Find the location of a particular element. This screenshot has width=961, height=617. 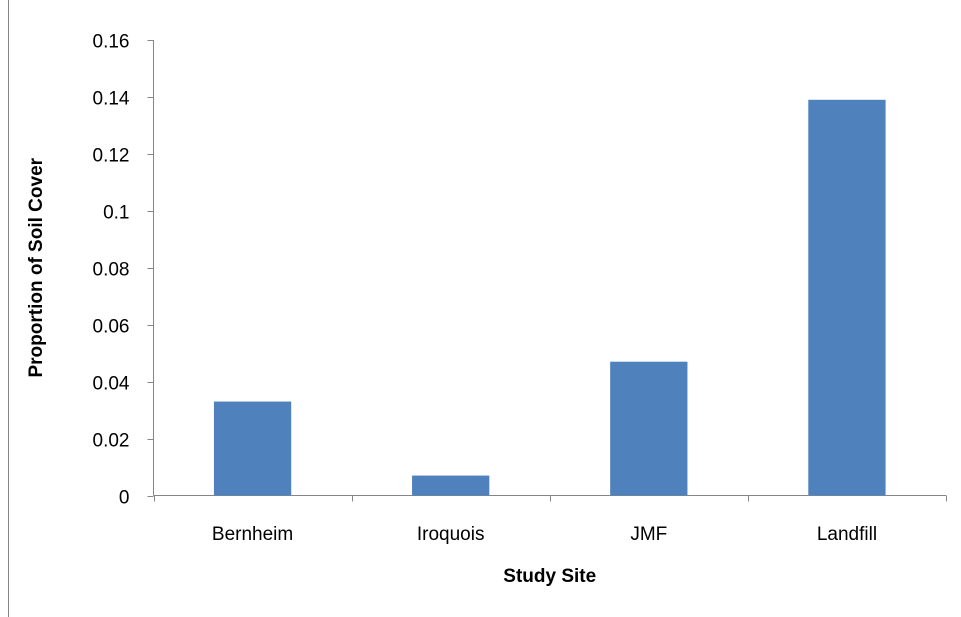

y-tick-label: 0.1 is located at coordinates (116, 213).